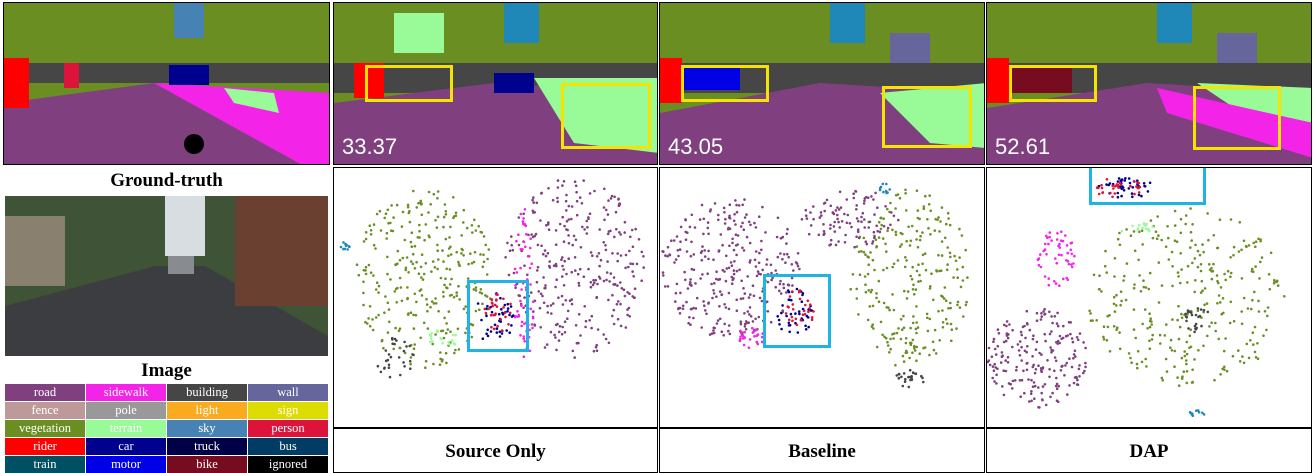 The height and width of the screenshot is (473, 1315). What do you see at coordinates (822, 83) in the screenshot?
I see `baseline-seg-shapes` at bounding box center [822, 83].